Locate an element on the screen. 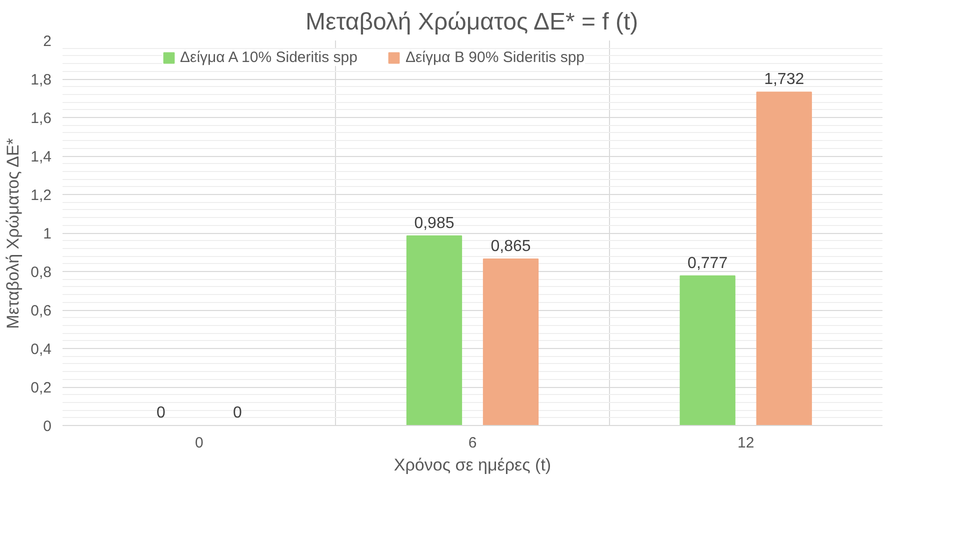  y-tick-label: 0,4 is located at coordinates (41, 349).